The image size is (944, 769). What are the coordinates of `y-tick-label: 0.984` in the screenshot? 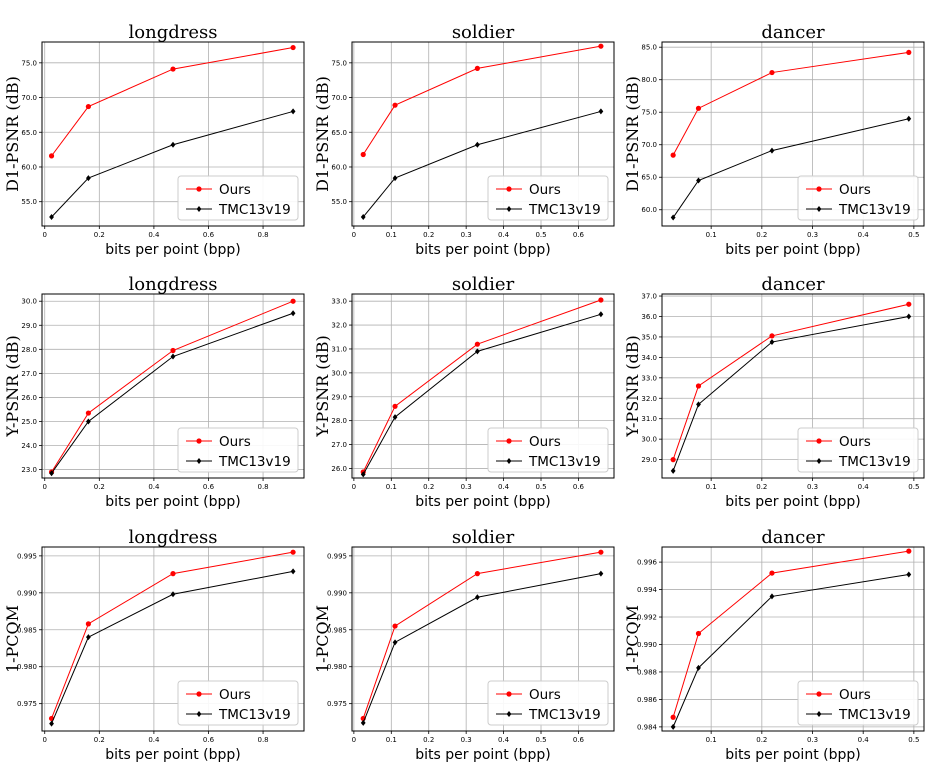 It's located at (647, 727).